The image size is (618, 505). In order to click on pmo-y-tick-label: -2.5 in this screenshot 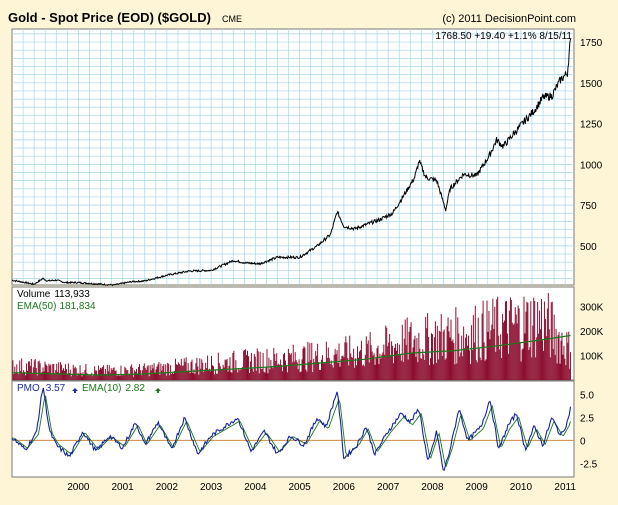, I will do `click(589, 464)`.